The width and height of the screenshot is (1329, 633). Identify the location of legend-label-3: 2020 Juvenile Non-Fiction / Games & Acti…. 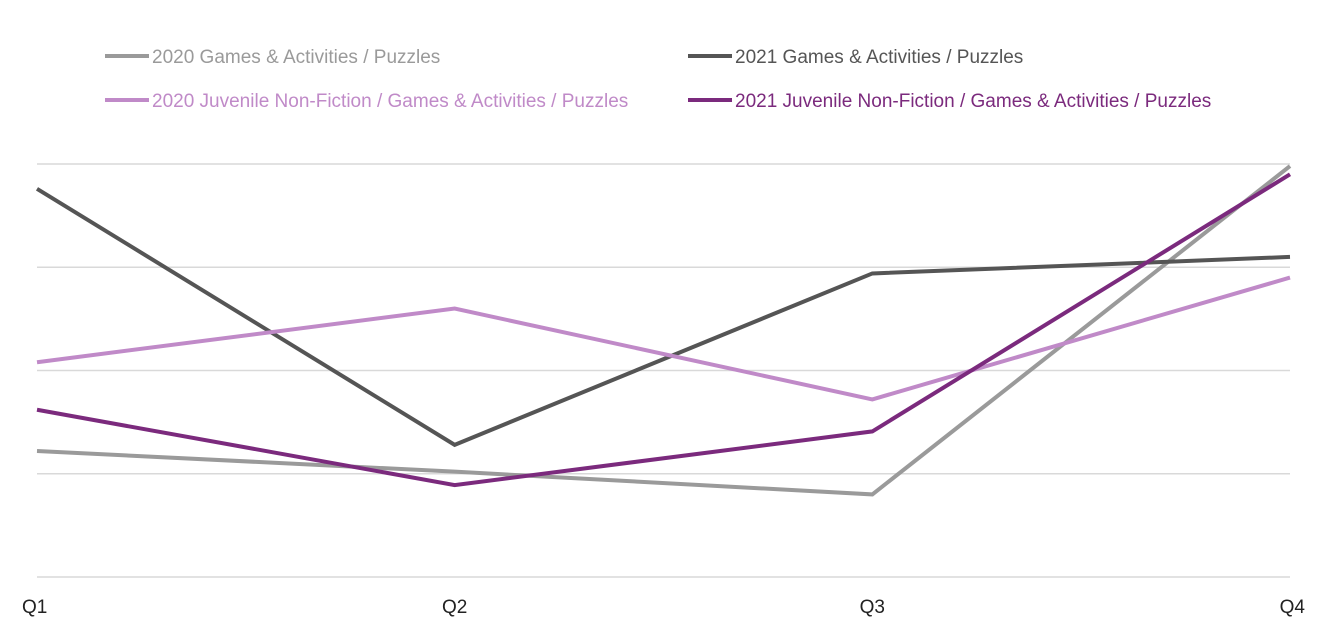
(390, 101).